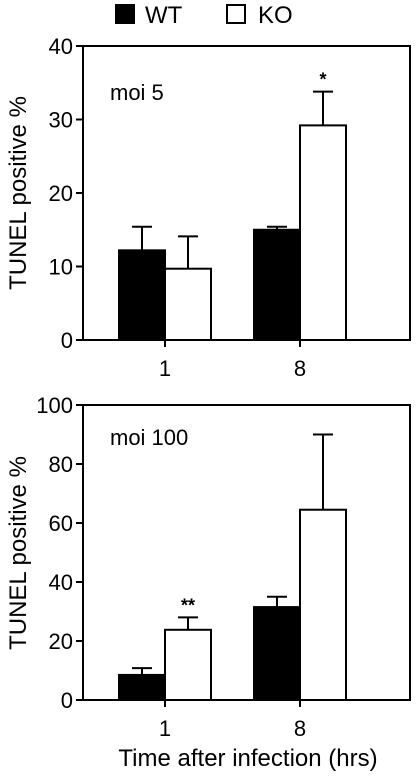 The width and height of the screenshot is (417, 777). Describe the element at coordinates (61, 523) in the screenshot. I see `y-tick-label: 60` at that location.